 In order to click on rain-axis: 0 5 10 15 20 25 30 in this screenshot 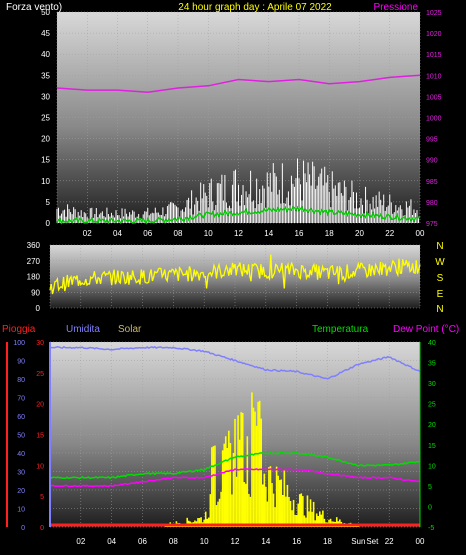, I will do `click(40, 436)`.